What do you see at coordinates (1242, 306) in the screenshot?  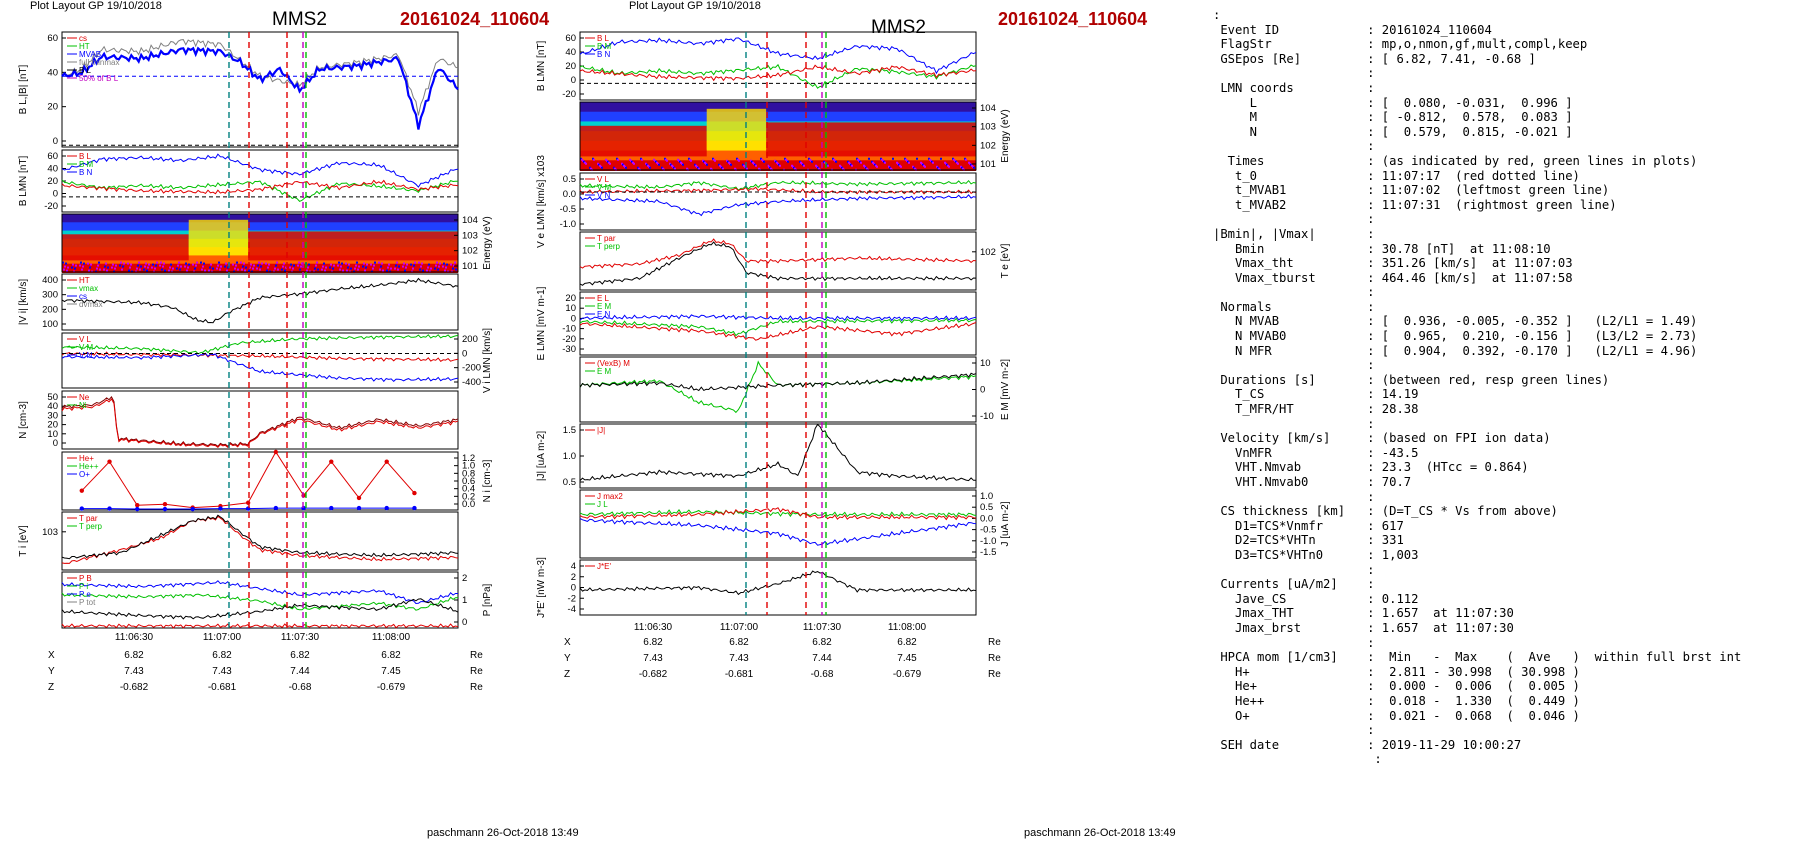 I see `info-label: Normals` at bounding box center [1242, 306].